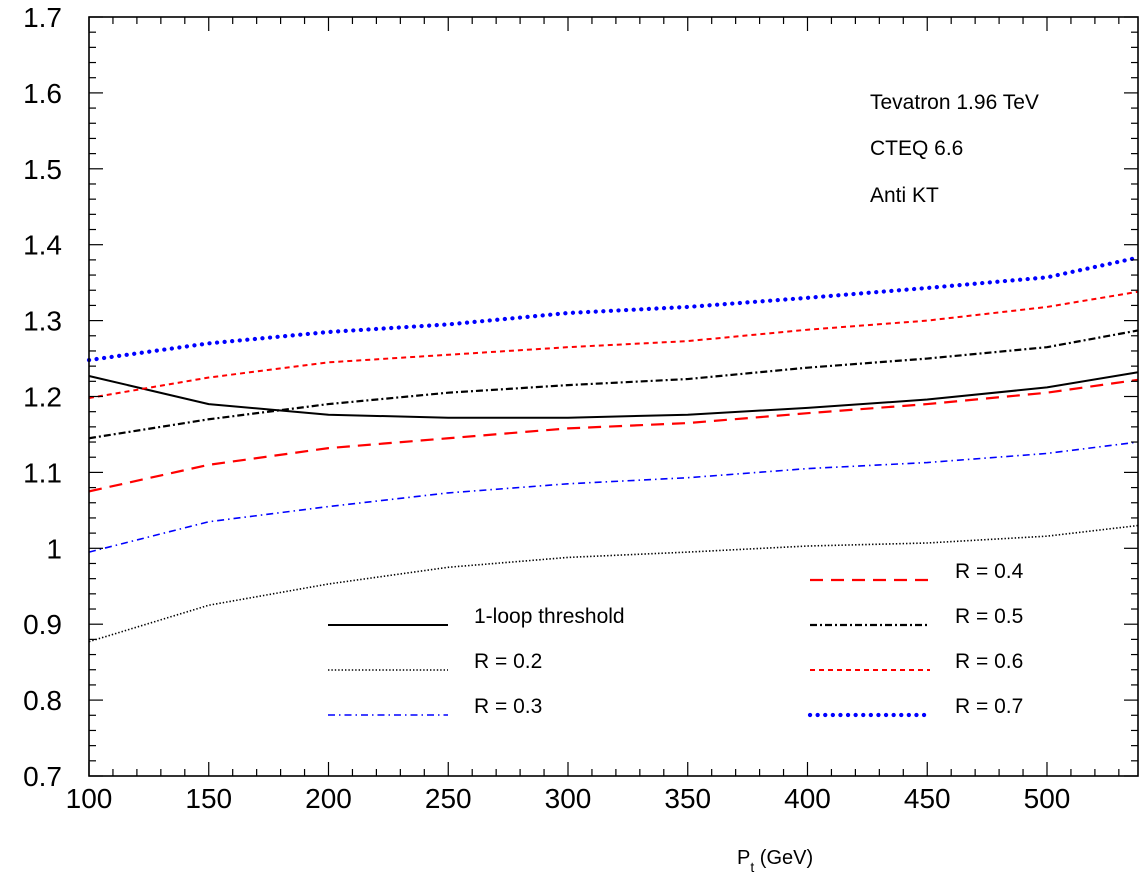  Describe the element at coordinates (743, 858) in the screenshot. I see `x-axis-title-main: P` at that location.